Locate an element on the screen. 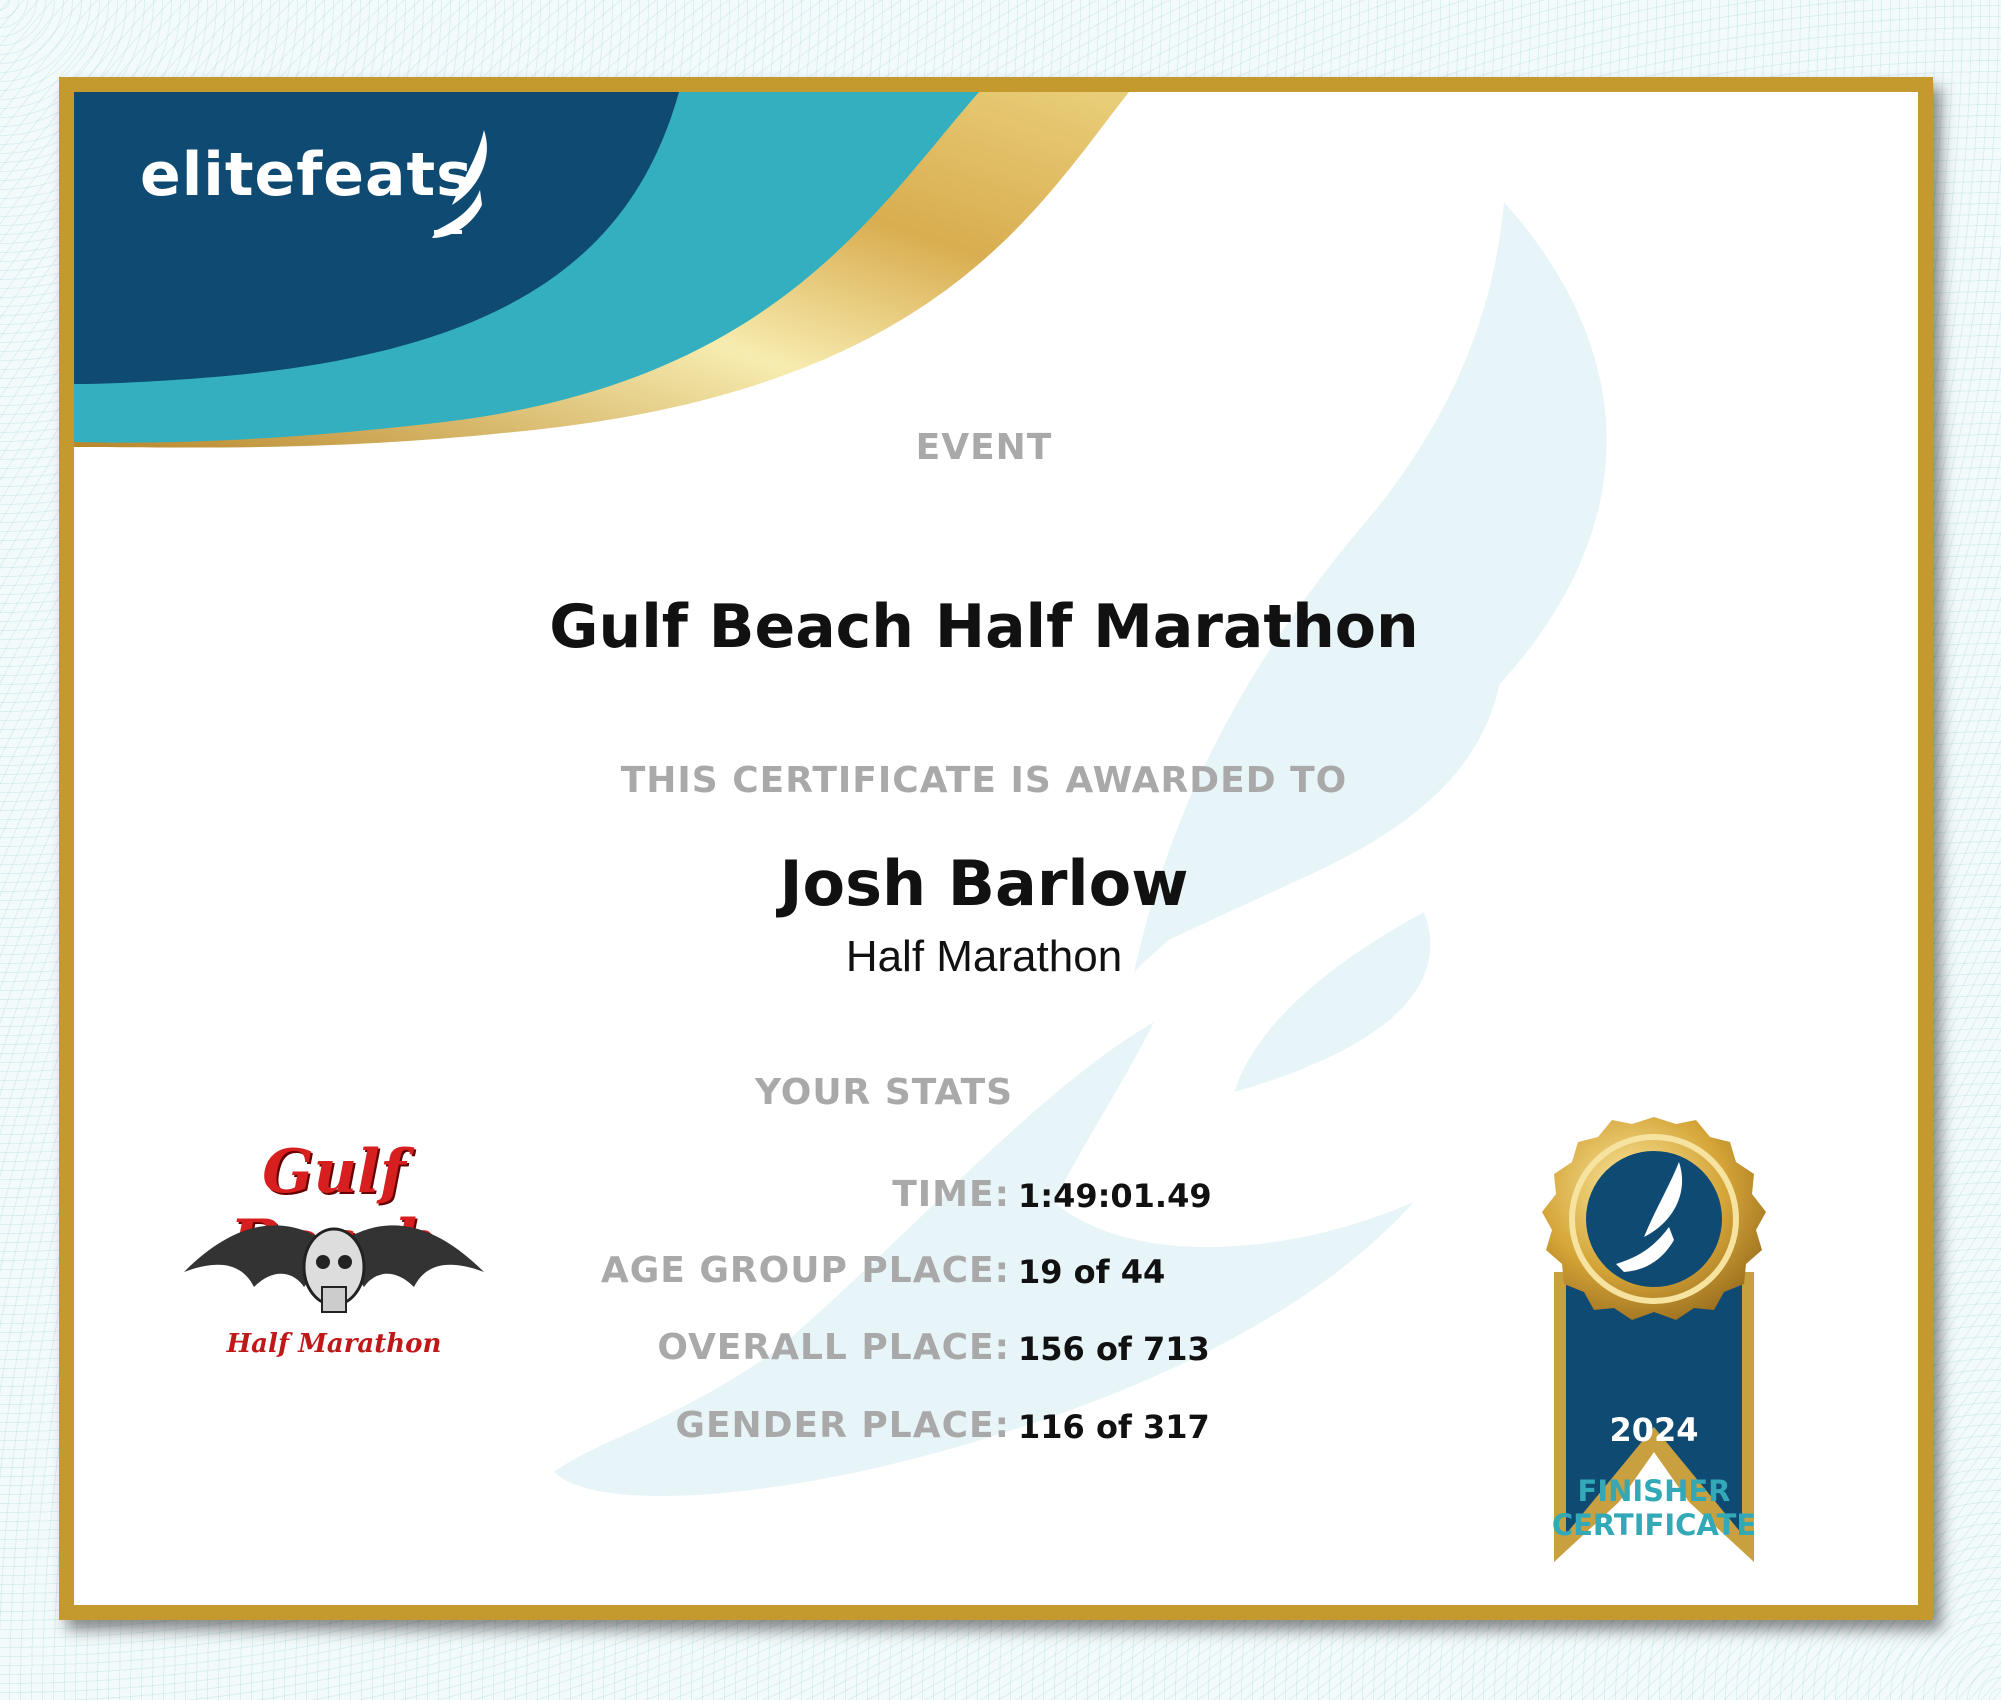 Image resolution: width=2001 pixels, height=1700 pixels. stat-value: 1:49:01.49 is located at coordinates (1115, 1196).